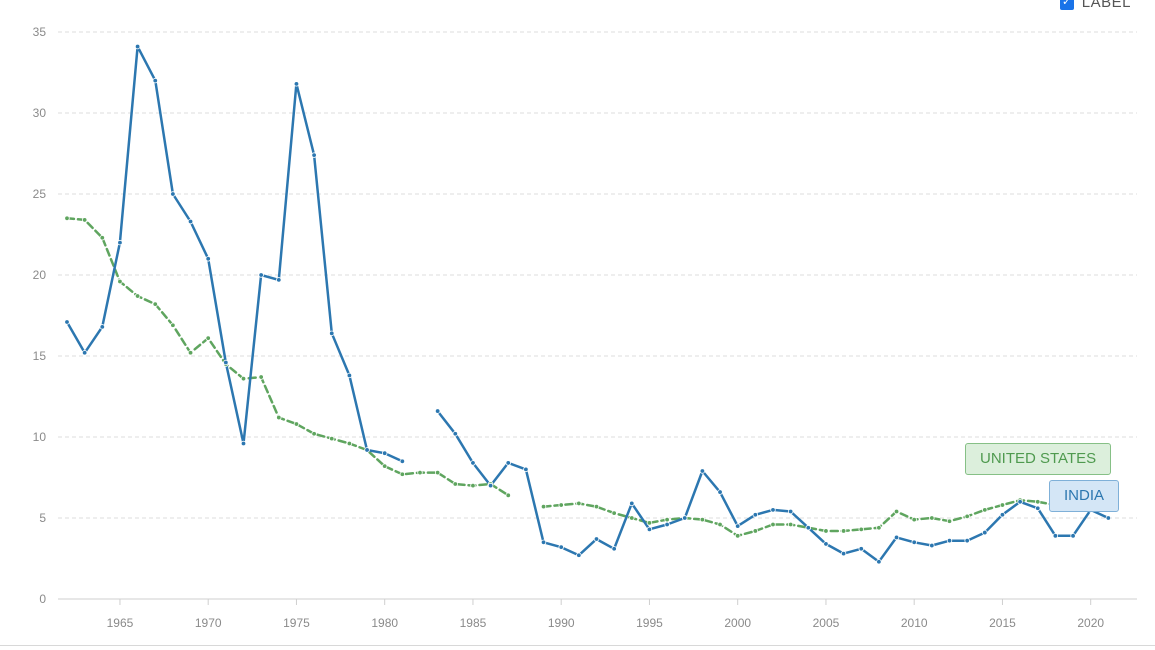  Describe the element at coordinates (579, 555) in the screenshot. I see `point-india-1991` at that location.